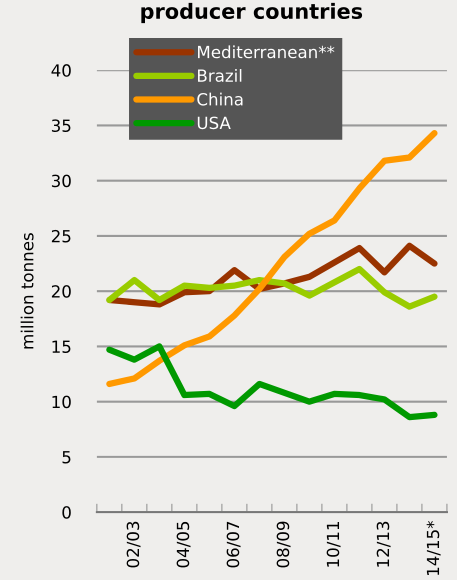  What do you see at coordinates (251, 13) in the screenshot?
I see `chart-title: producer countries` at bounding box center [251, 13].